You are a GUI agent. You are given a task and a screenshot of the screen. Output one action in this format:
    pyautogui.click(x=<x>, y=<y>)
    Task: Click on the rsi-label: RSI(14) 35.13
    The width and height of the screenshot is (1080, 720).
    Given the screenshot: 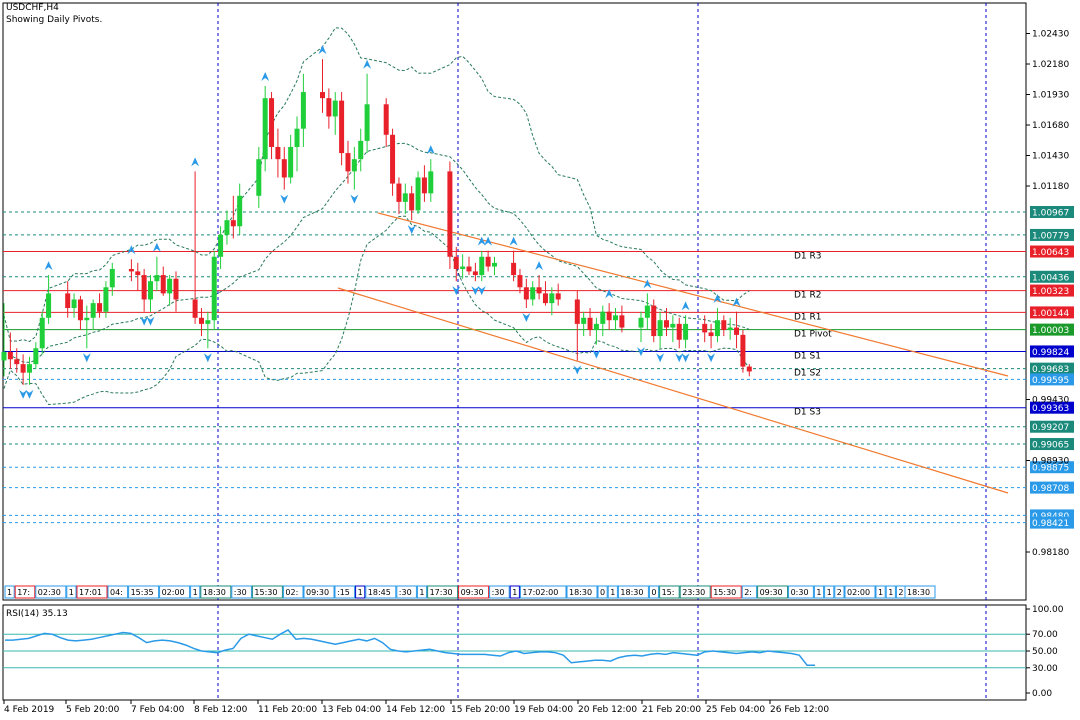 What is the action you would take?
    pyautogui.click(x=37, y=614)
    